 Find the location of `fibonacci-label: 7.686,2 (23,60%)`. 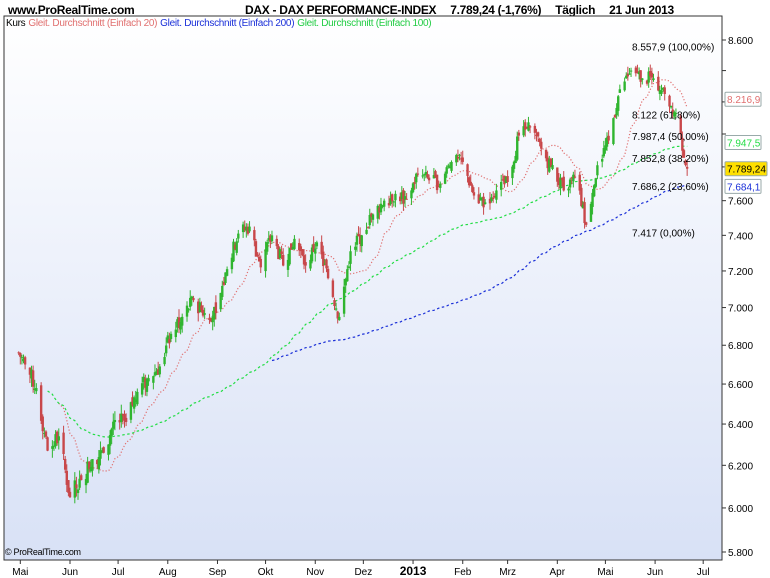

fibonacci-label: 7.686,2 (23,60%) is located at coordinates (670, 187).